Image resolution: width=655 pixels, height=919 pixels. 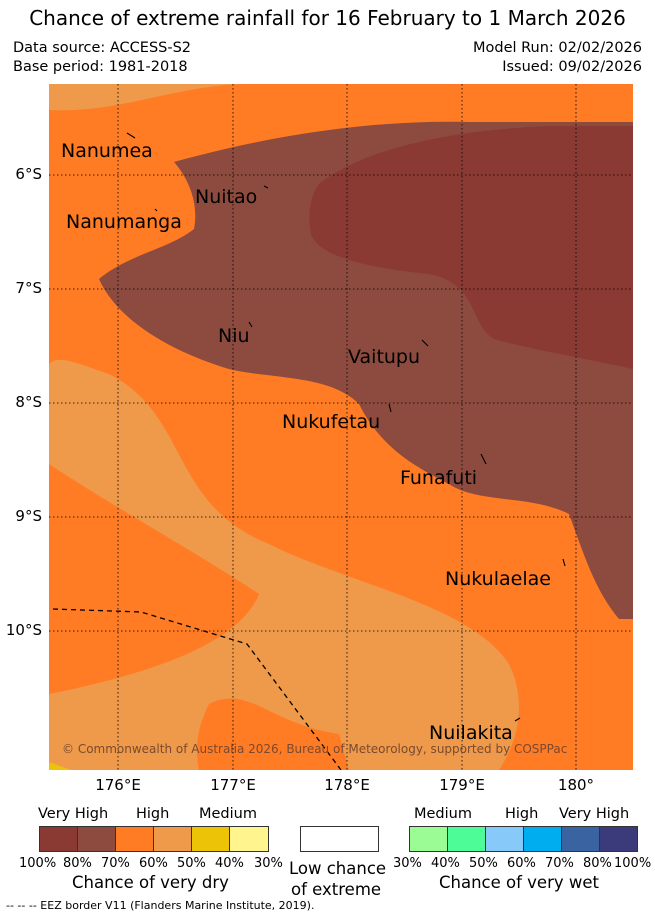 What do you see at coordinates (273, 734) in the screenshot?
I see `region-high-dry-bottom` at bounding box center [273, 734].